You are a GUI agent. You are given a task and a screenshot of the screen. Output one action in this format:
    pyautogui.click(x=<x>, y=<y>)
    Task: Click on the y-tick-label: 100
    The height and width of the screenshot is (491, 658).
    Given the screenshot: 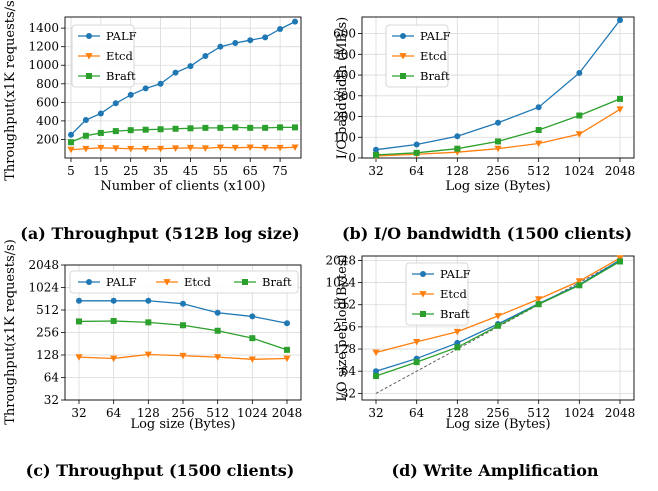 What is the action you would take?
    pyautogui.click(x=344, y=137)
    